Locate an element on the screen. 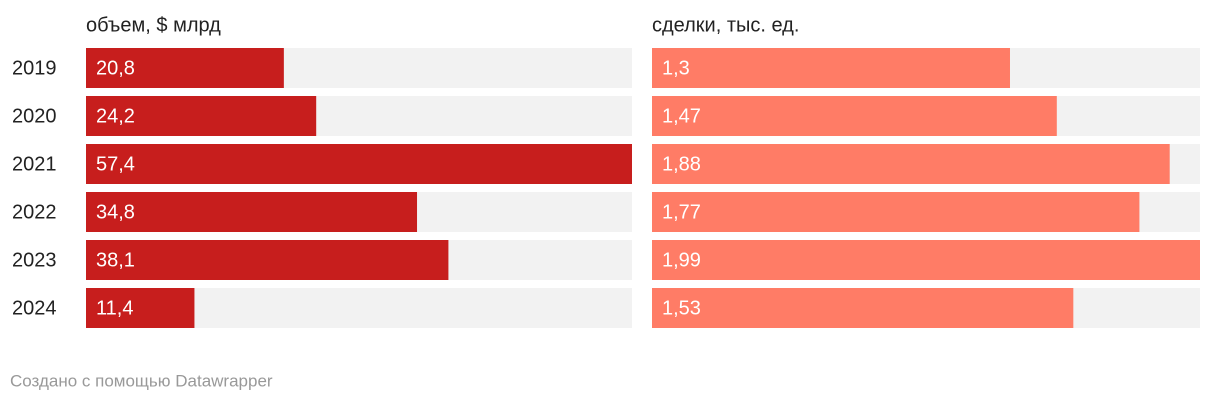 The image size is (1220, 404). y-category-label: 2023 is located at coordinates (34, 260).